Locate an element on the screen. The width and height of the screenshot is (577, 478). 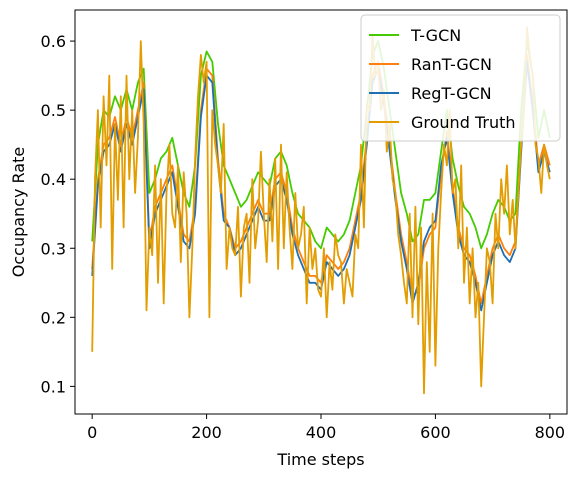
legend-item: RanT-GCN is located at coordinates (430, 64).